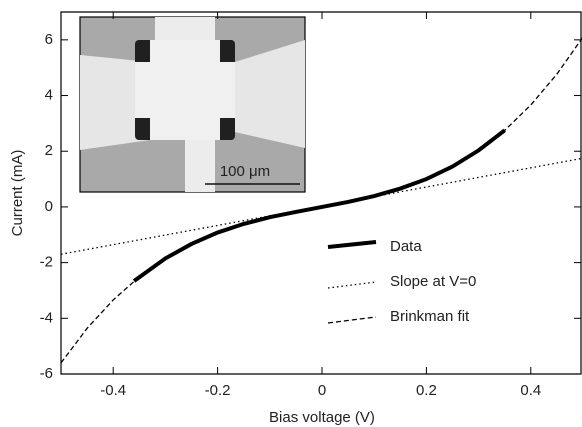 The image size is (582, 427). What do you see at coordinates (433, 281) in the screenshot?
I see `legend-label: Slope at V=0` at bounding box center [433, 281].